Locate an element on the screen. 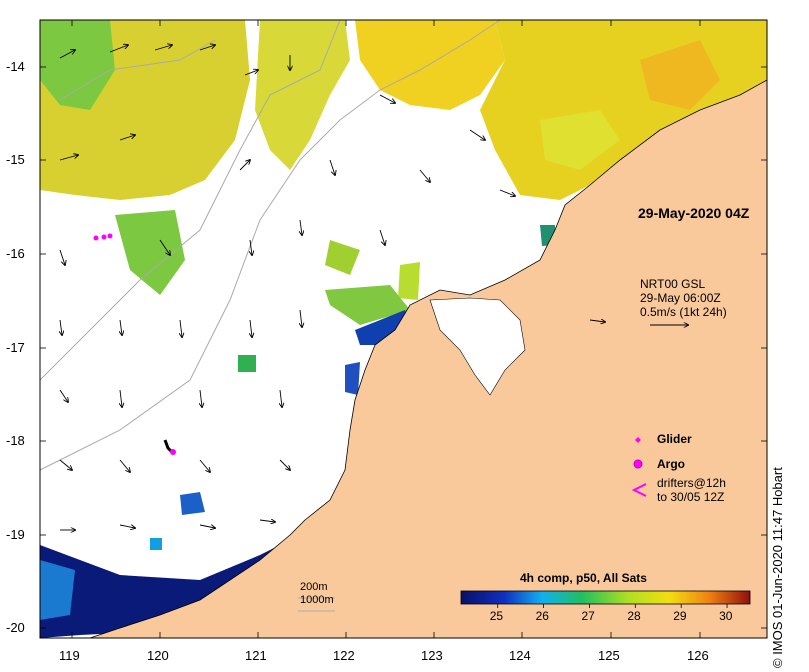  credit-stamp: © IMOS 01-Jun-2020 11:47 Hobart is located at coordinates (777, 567).